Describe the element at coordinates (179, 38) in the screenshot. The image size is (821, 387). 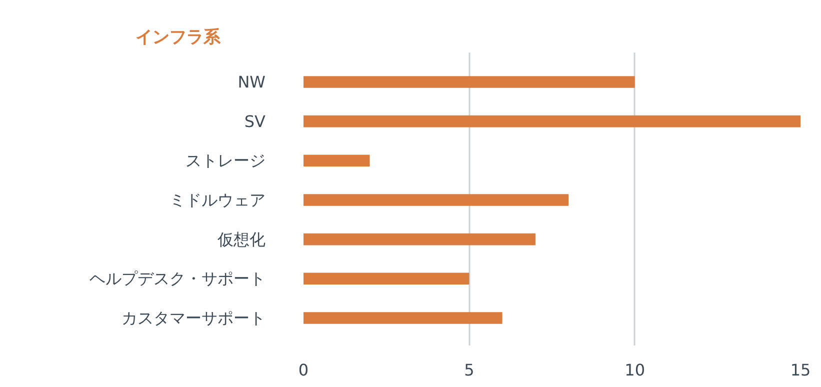
I see `chart-title: インフラ系` at that location.